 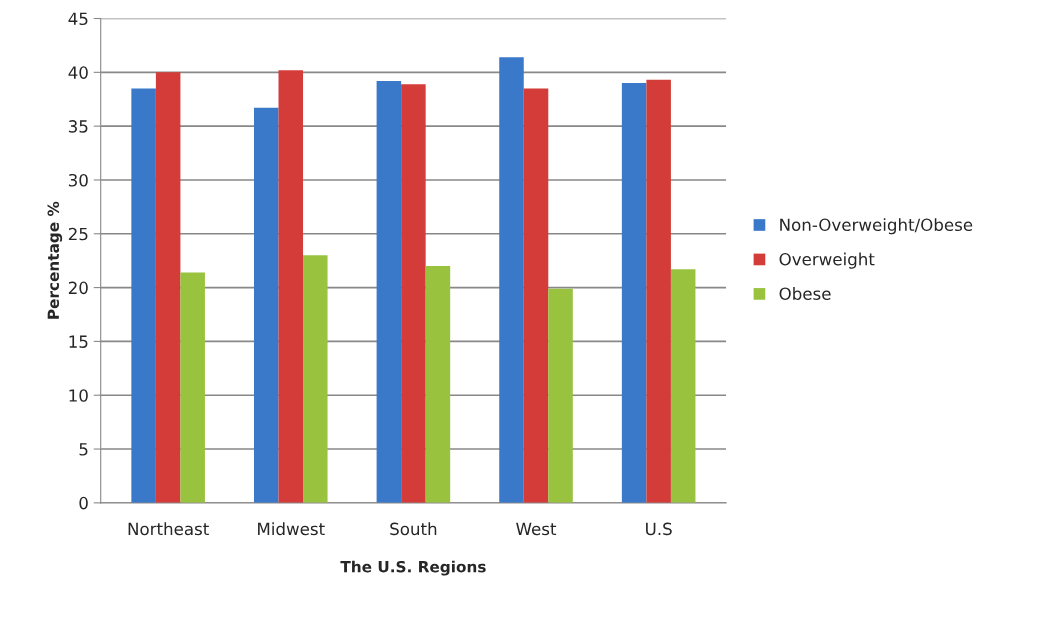 What do you see at coordinates (78, 234) in the screenshot?
I see `y-tick-label: 25` at bounding box center [78, 234].